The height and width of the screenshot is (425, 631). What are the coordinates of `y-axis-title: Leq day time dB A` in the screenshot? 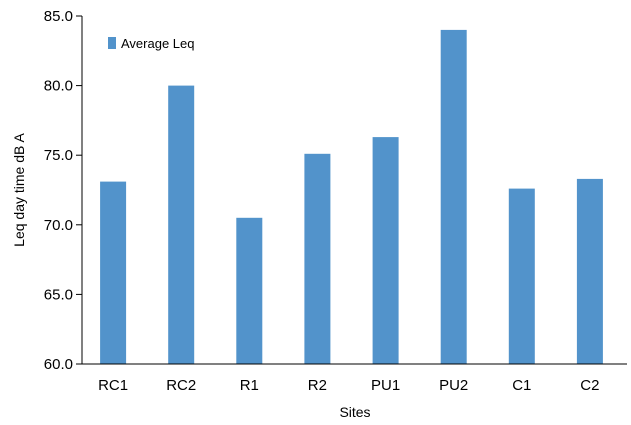 It's located at (19, 190).